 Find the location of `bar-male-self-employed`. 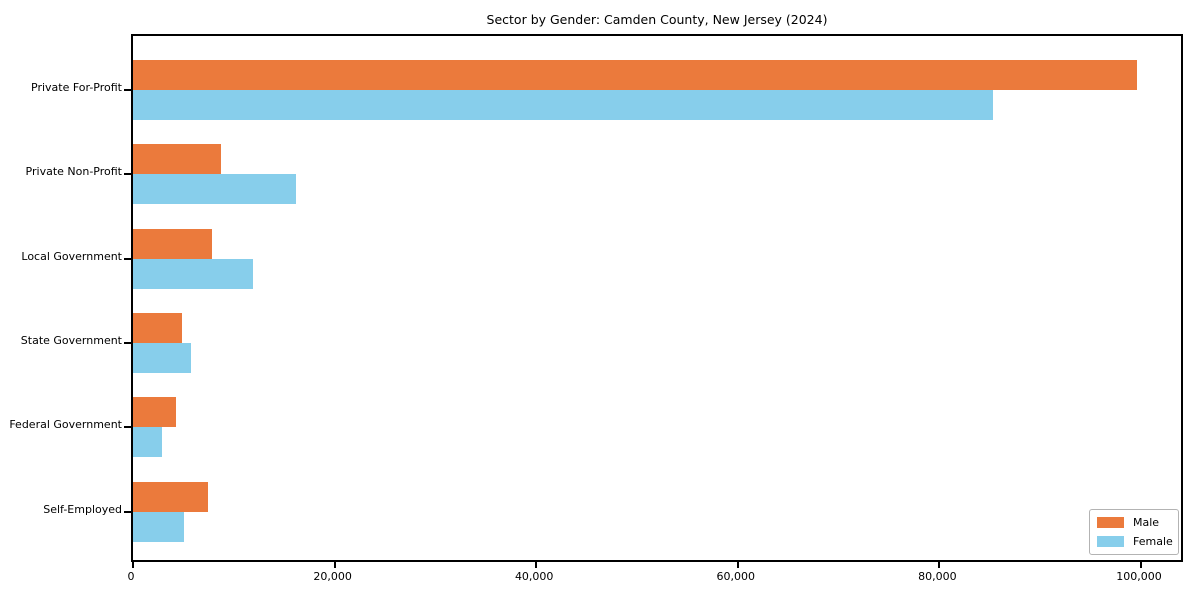

bar-male-self-employed is located at coordinates (170, 496).